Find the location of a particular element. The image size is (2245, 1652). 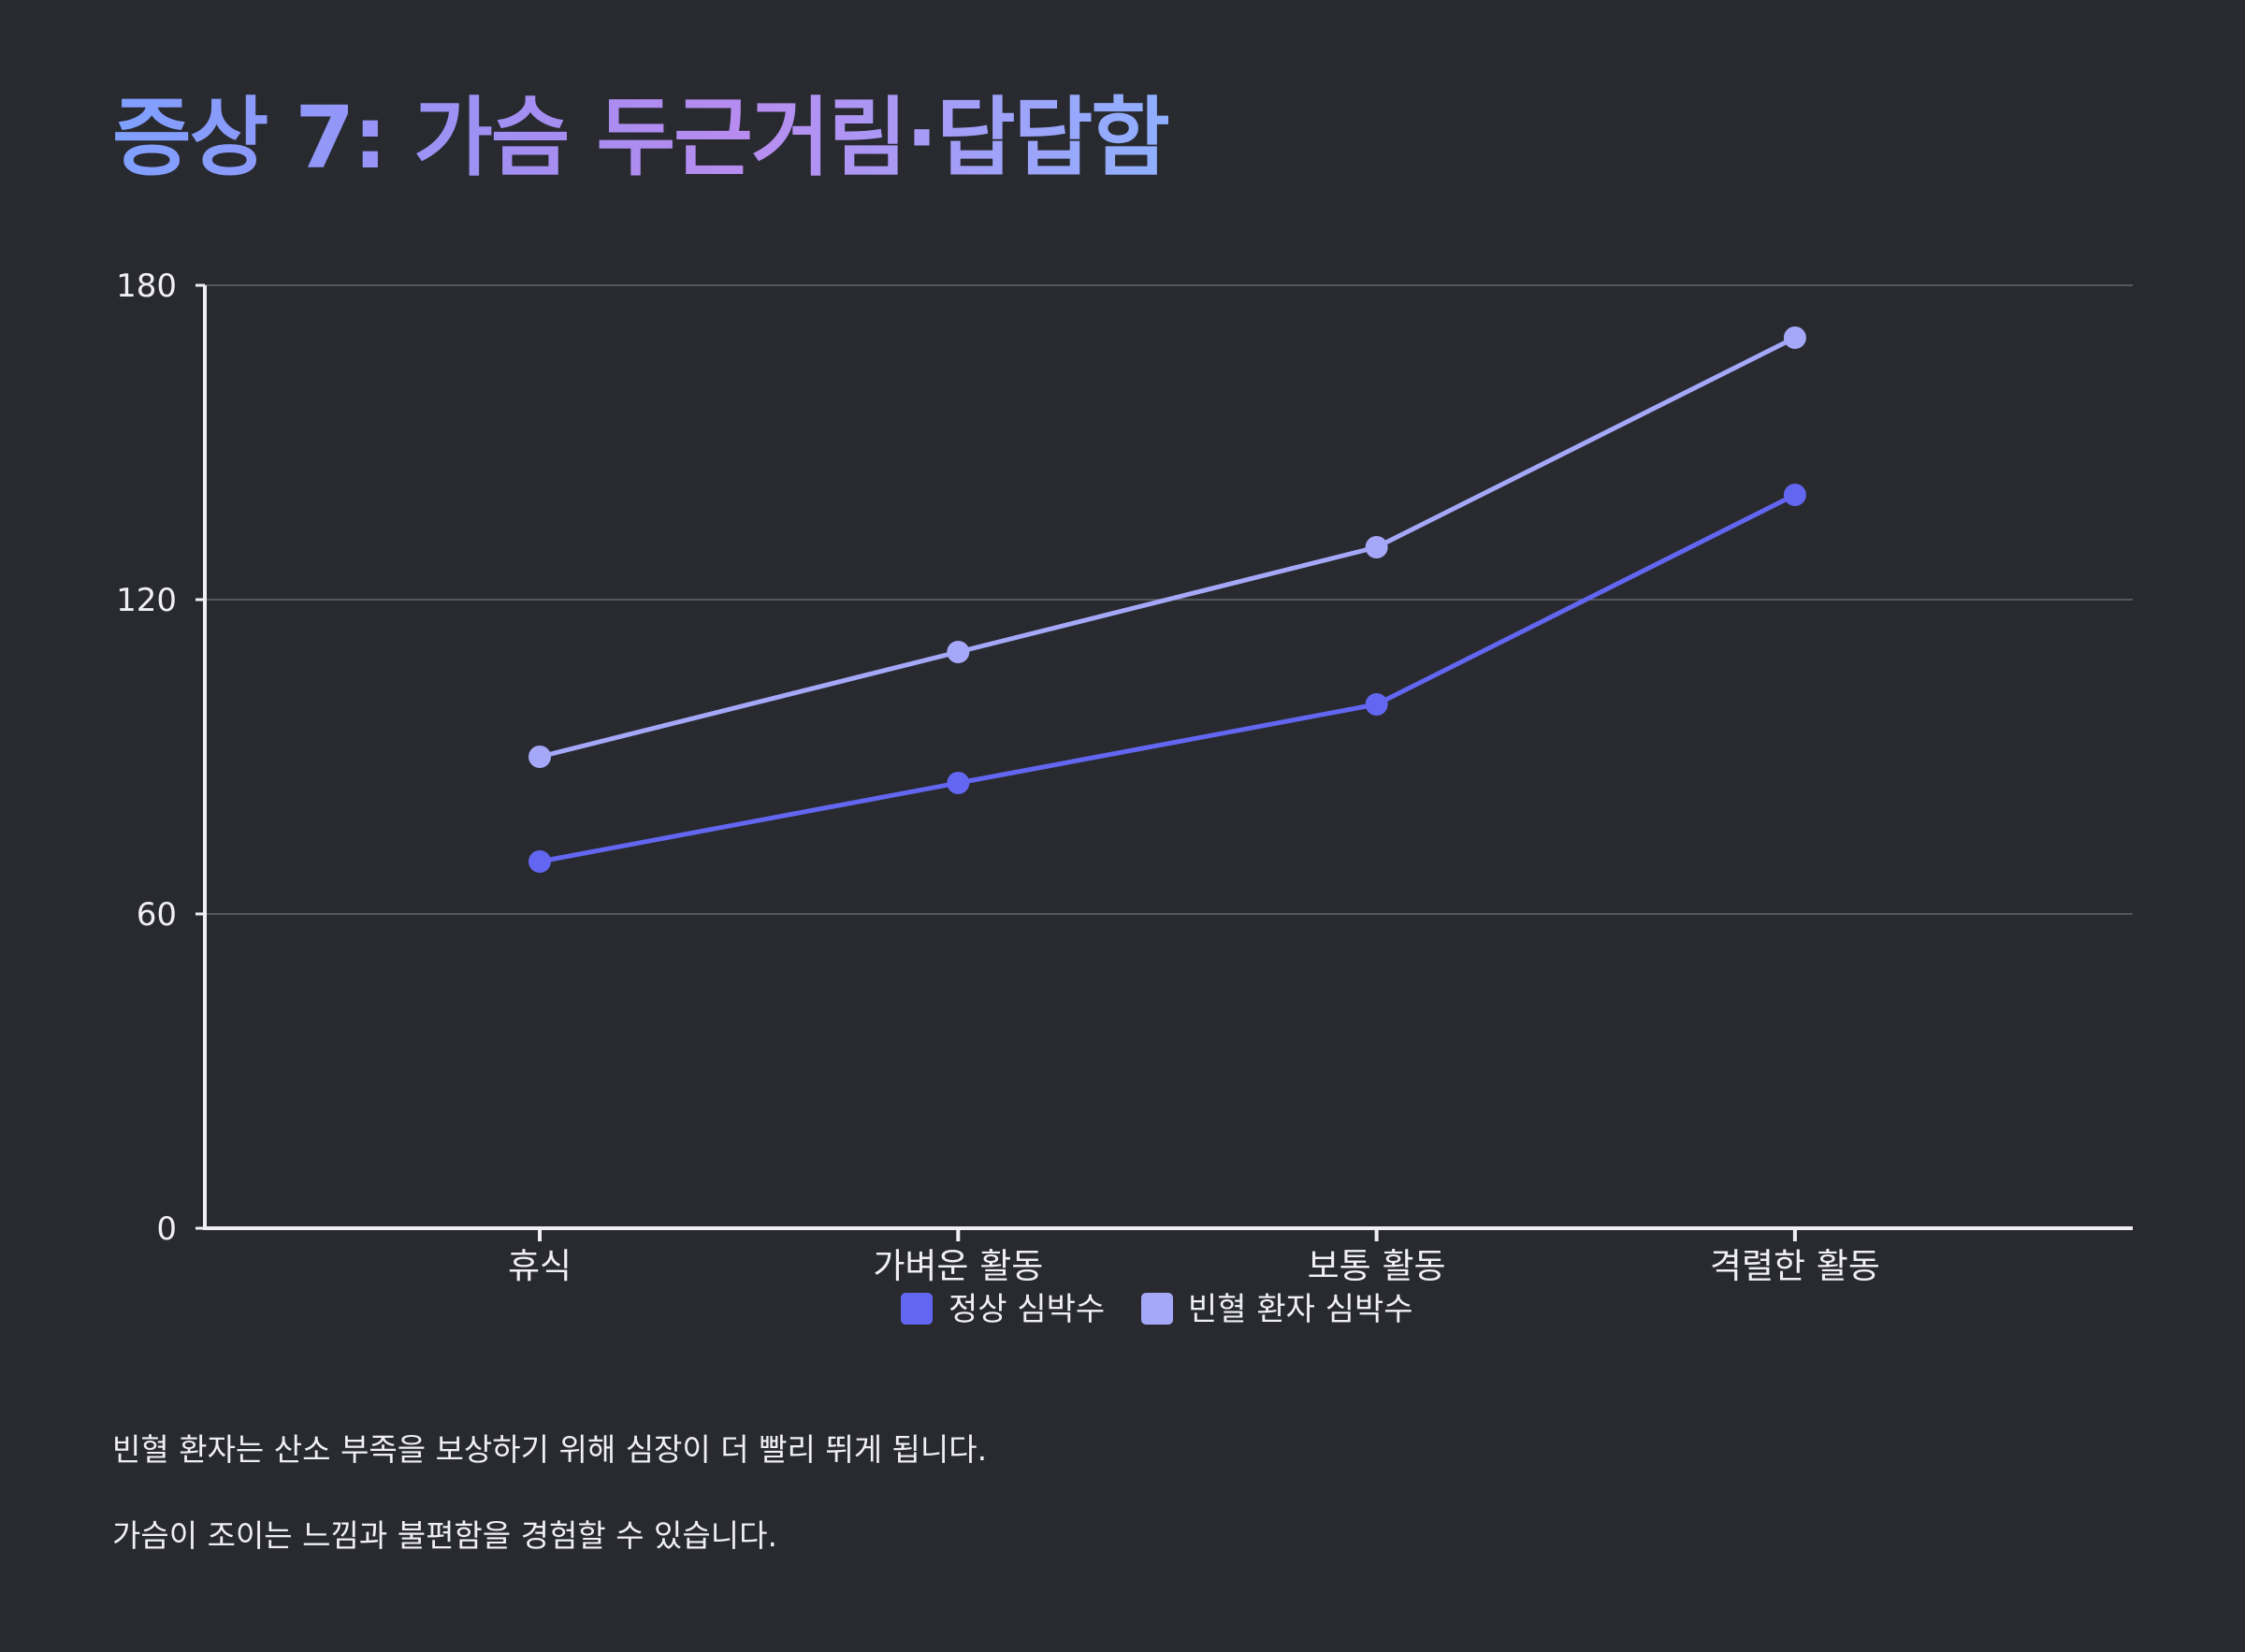

x-tick-label: 격렬한 활동 is located at coordinates (1795, 1266).